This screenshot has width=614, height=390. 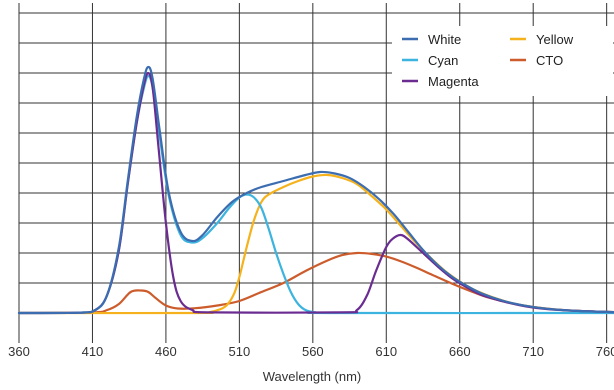 I want to click on legend-background, so click(x=502, y=61).